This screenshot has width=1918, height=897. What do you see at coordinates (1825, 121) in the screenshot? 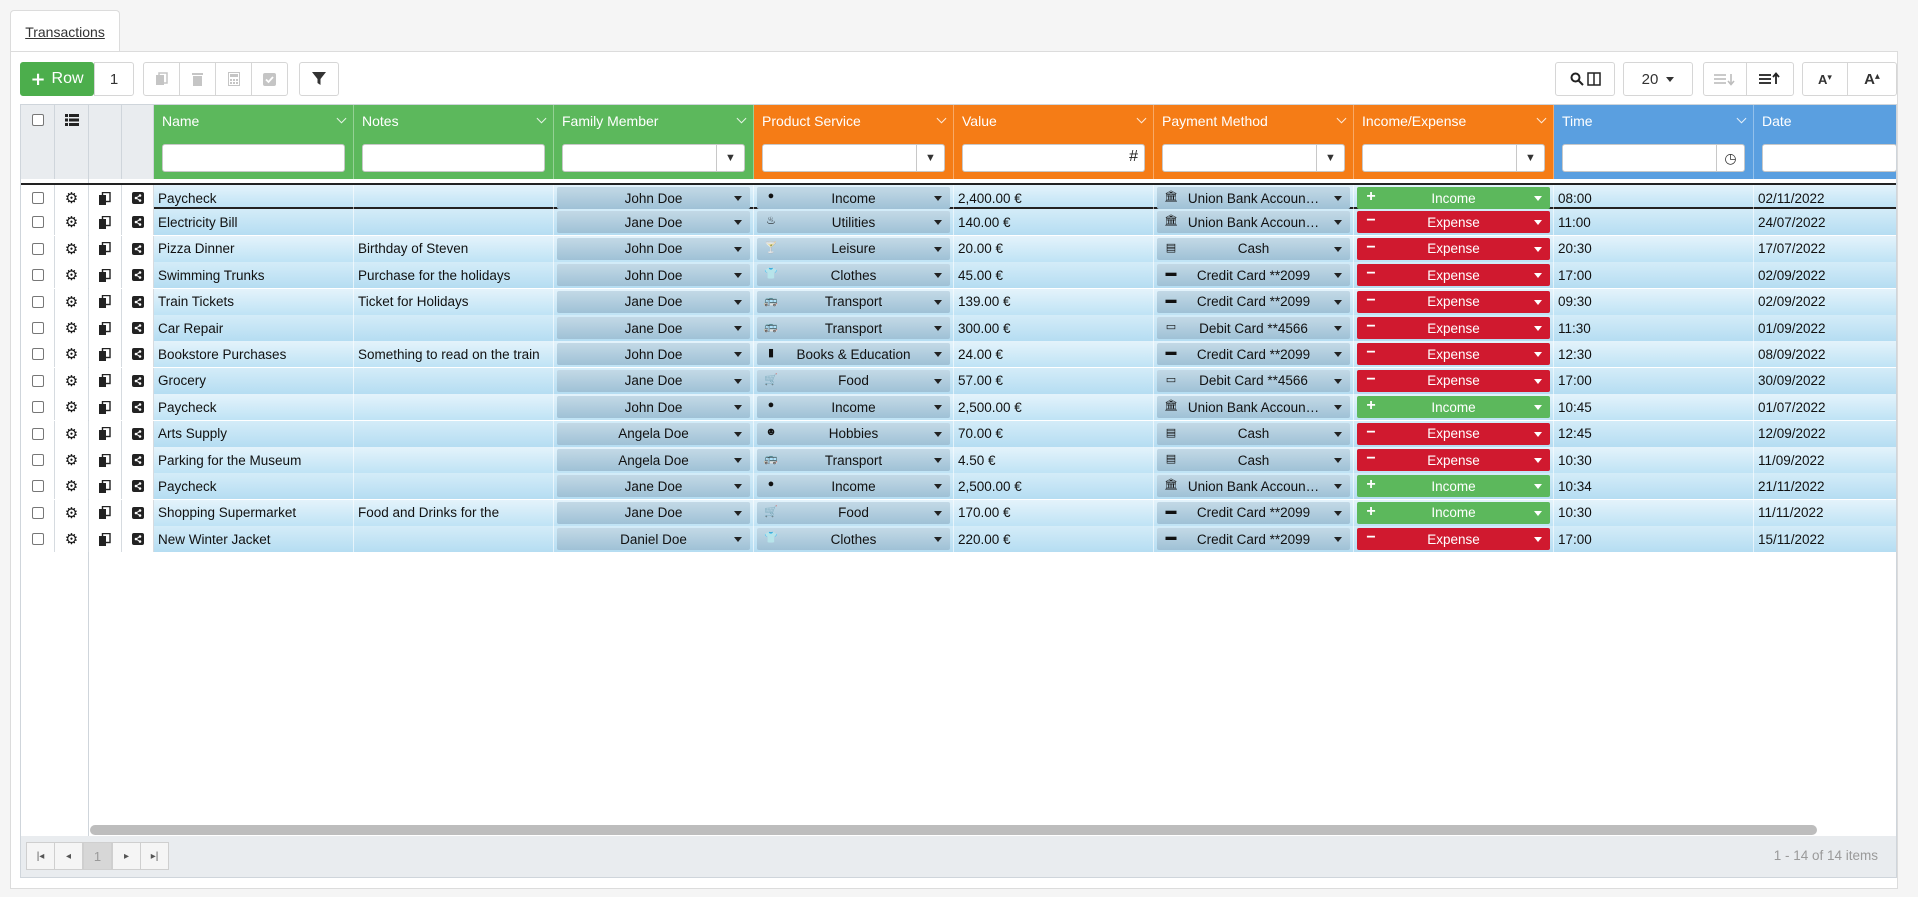
I see `column-header-date: Date` at bounding box center [1825, 121].